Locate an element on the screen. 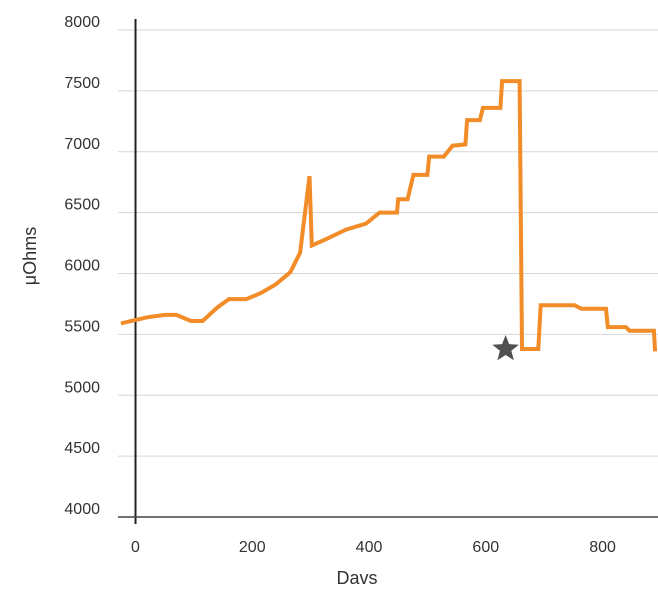 The height and width of the screenshot is (593, 658). y-tick-label: 8000 is located at coordinates (82, 22).